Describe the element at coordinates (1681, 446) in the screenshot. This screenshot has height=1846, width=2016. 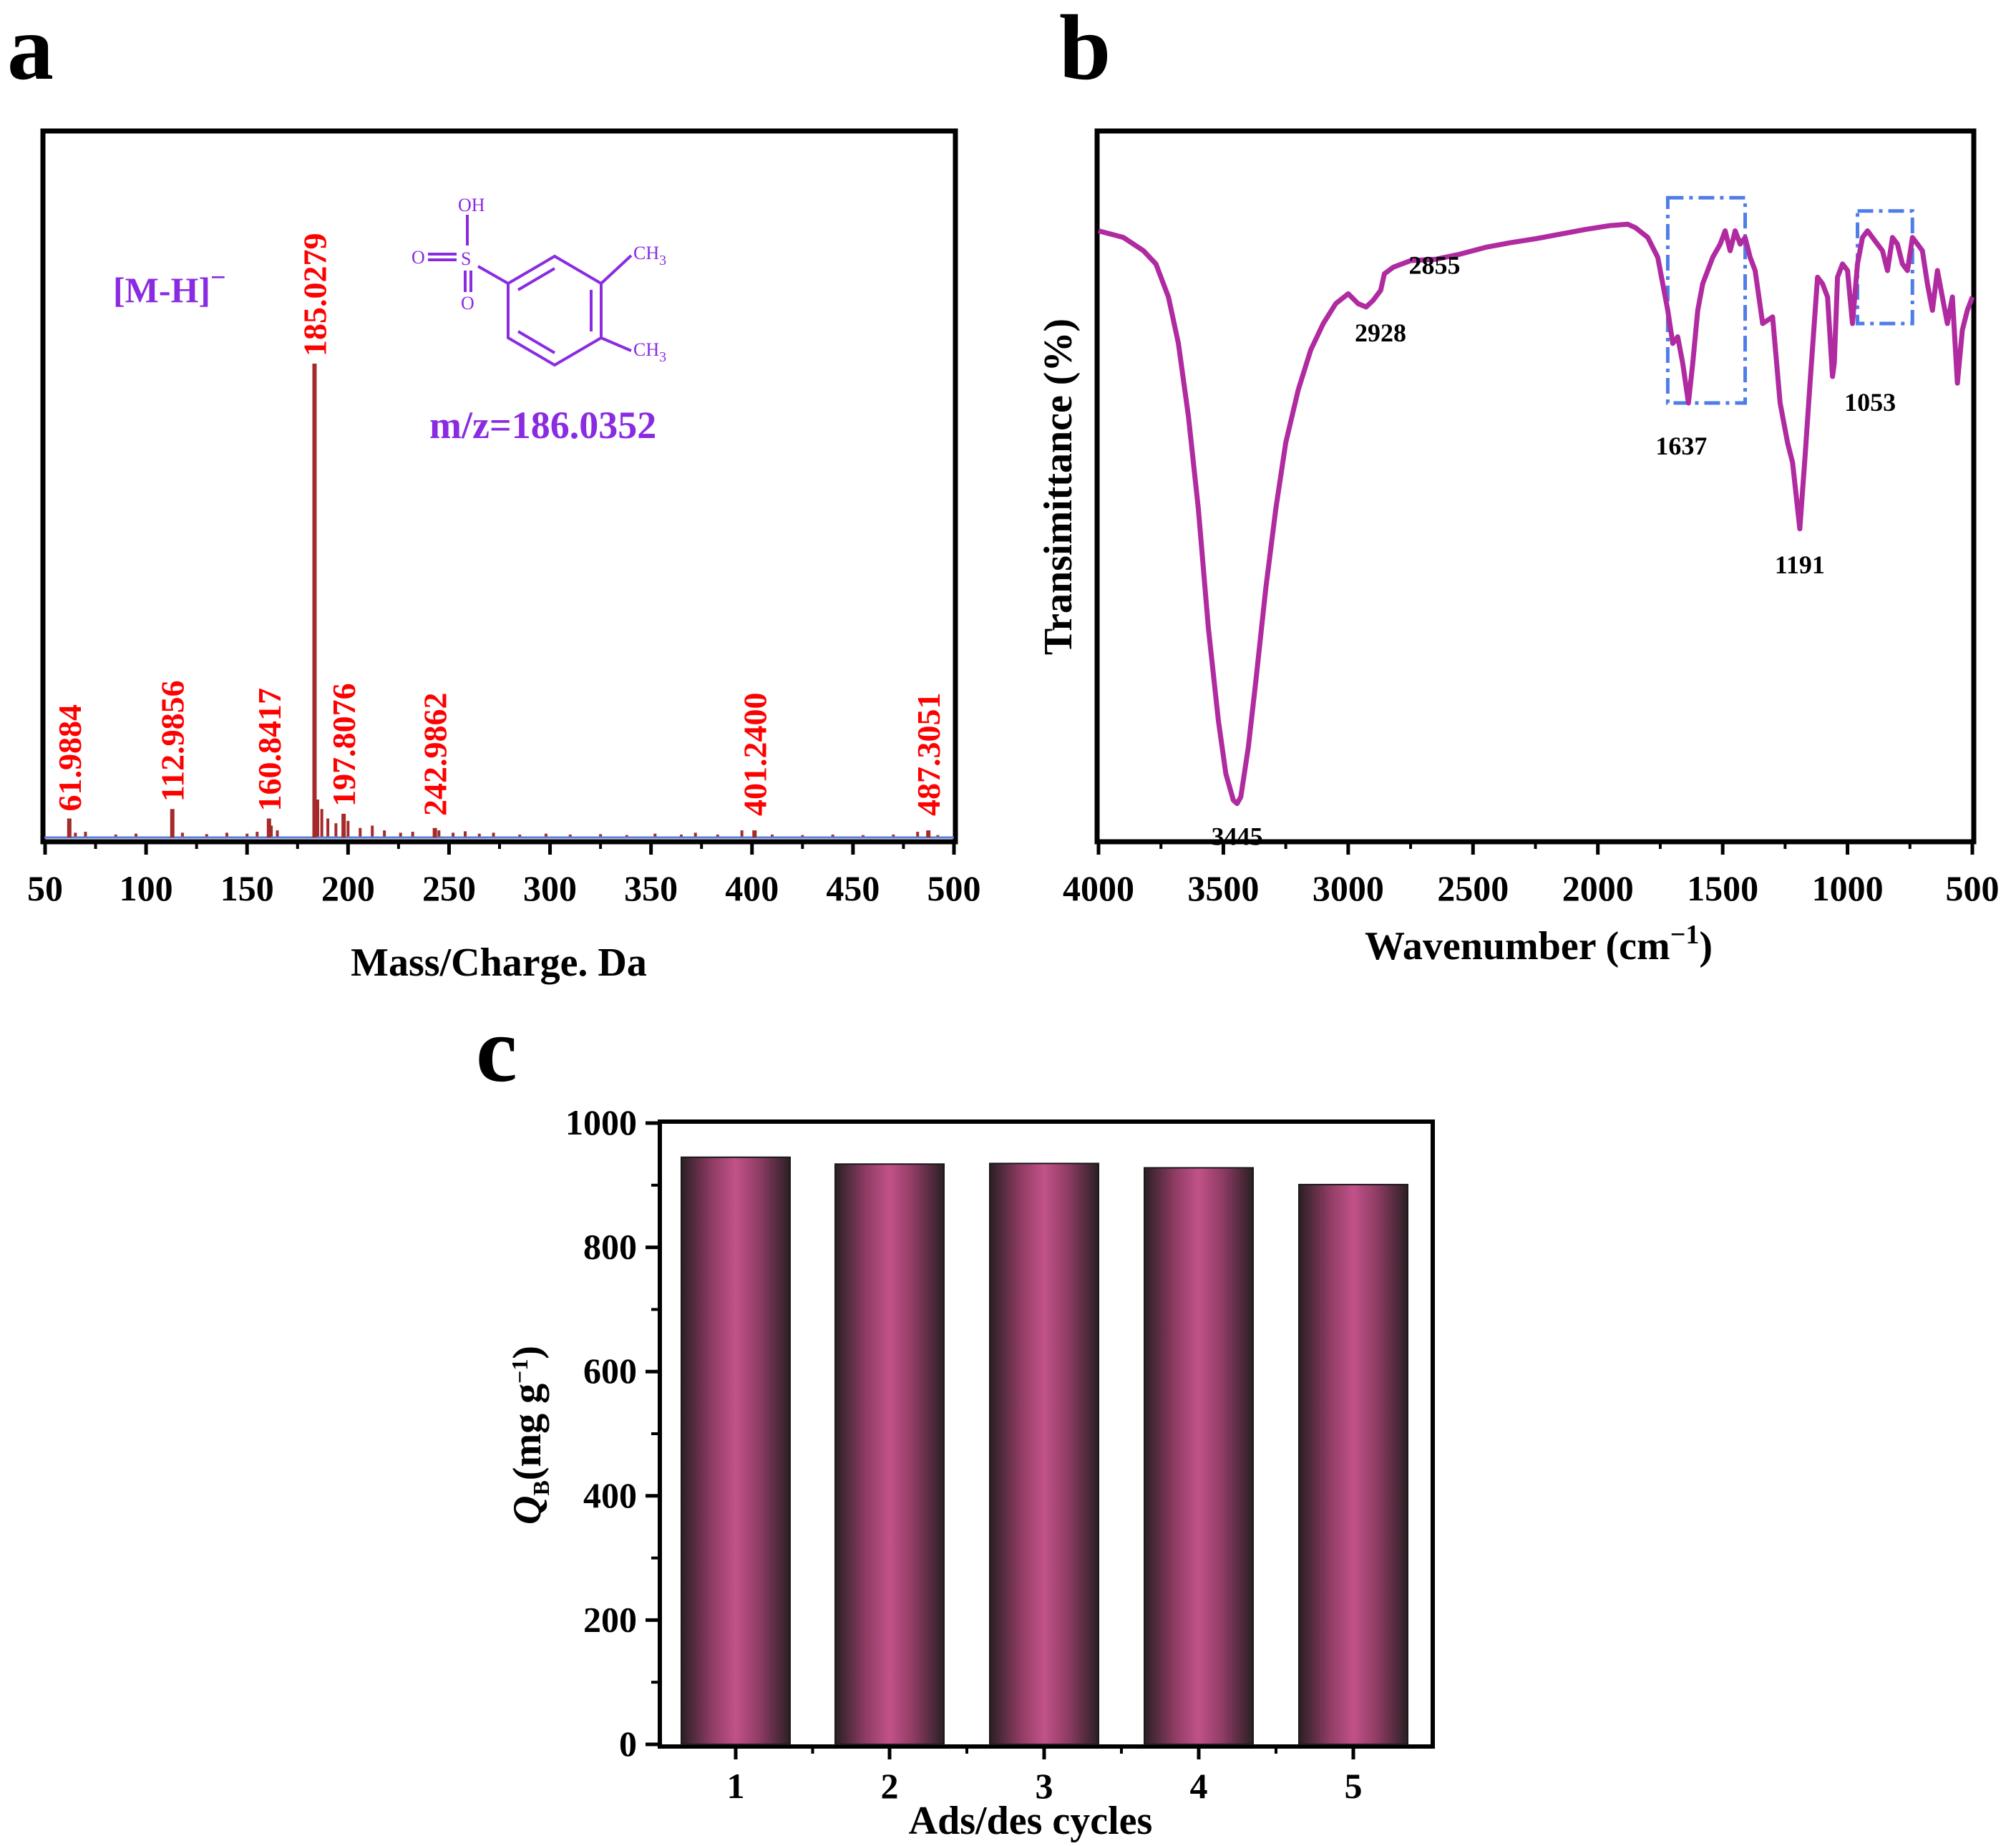
I see `ir-peak-label: 1637` at that location.